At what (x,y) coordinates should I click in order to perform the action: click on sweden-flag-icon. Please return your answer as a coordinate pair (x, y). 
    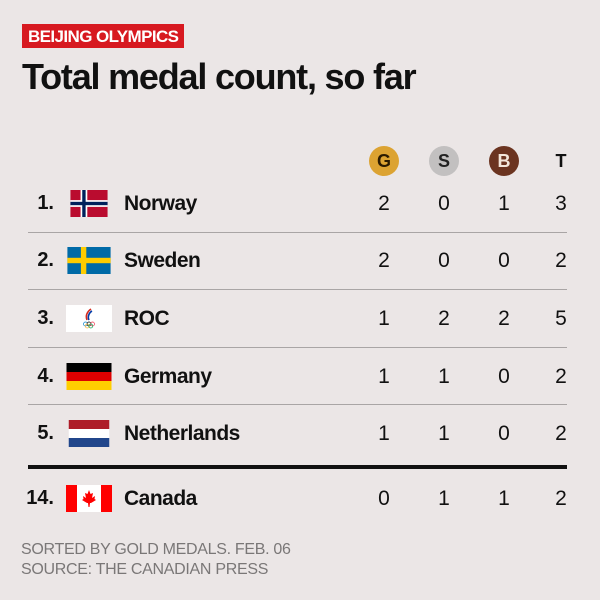
    Looking at the image, I should click on (89, 260).